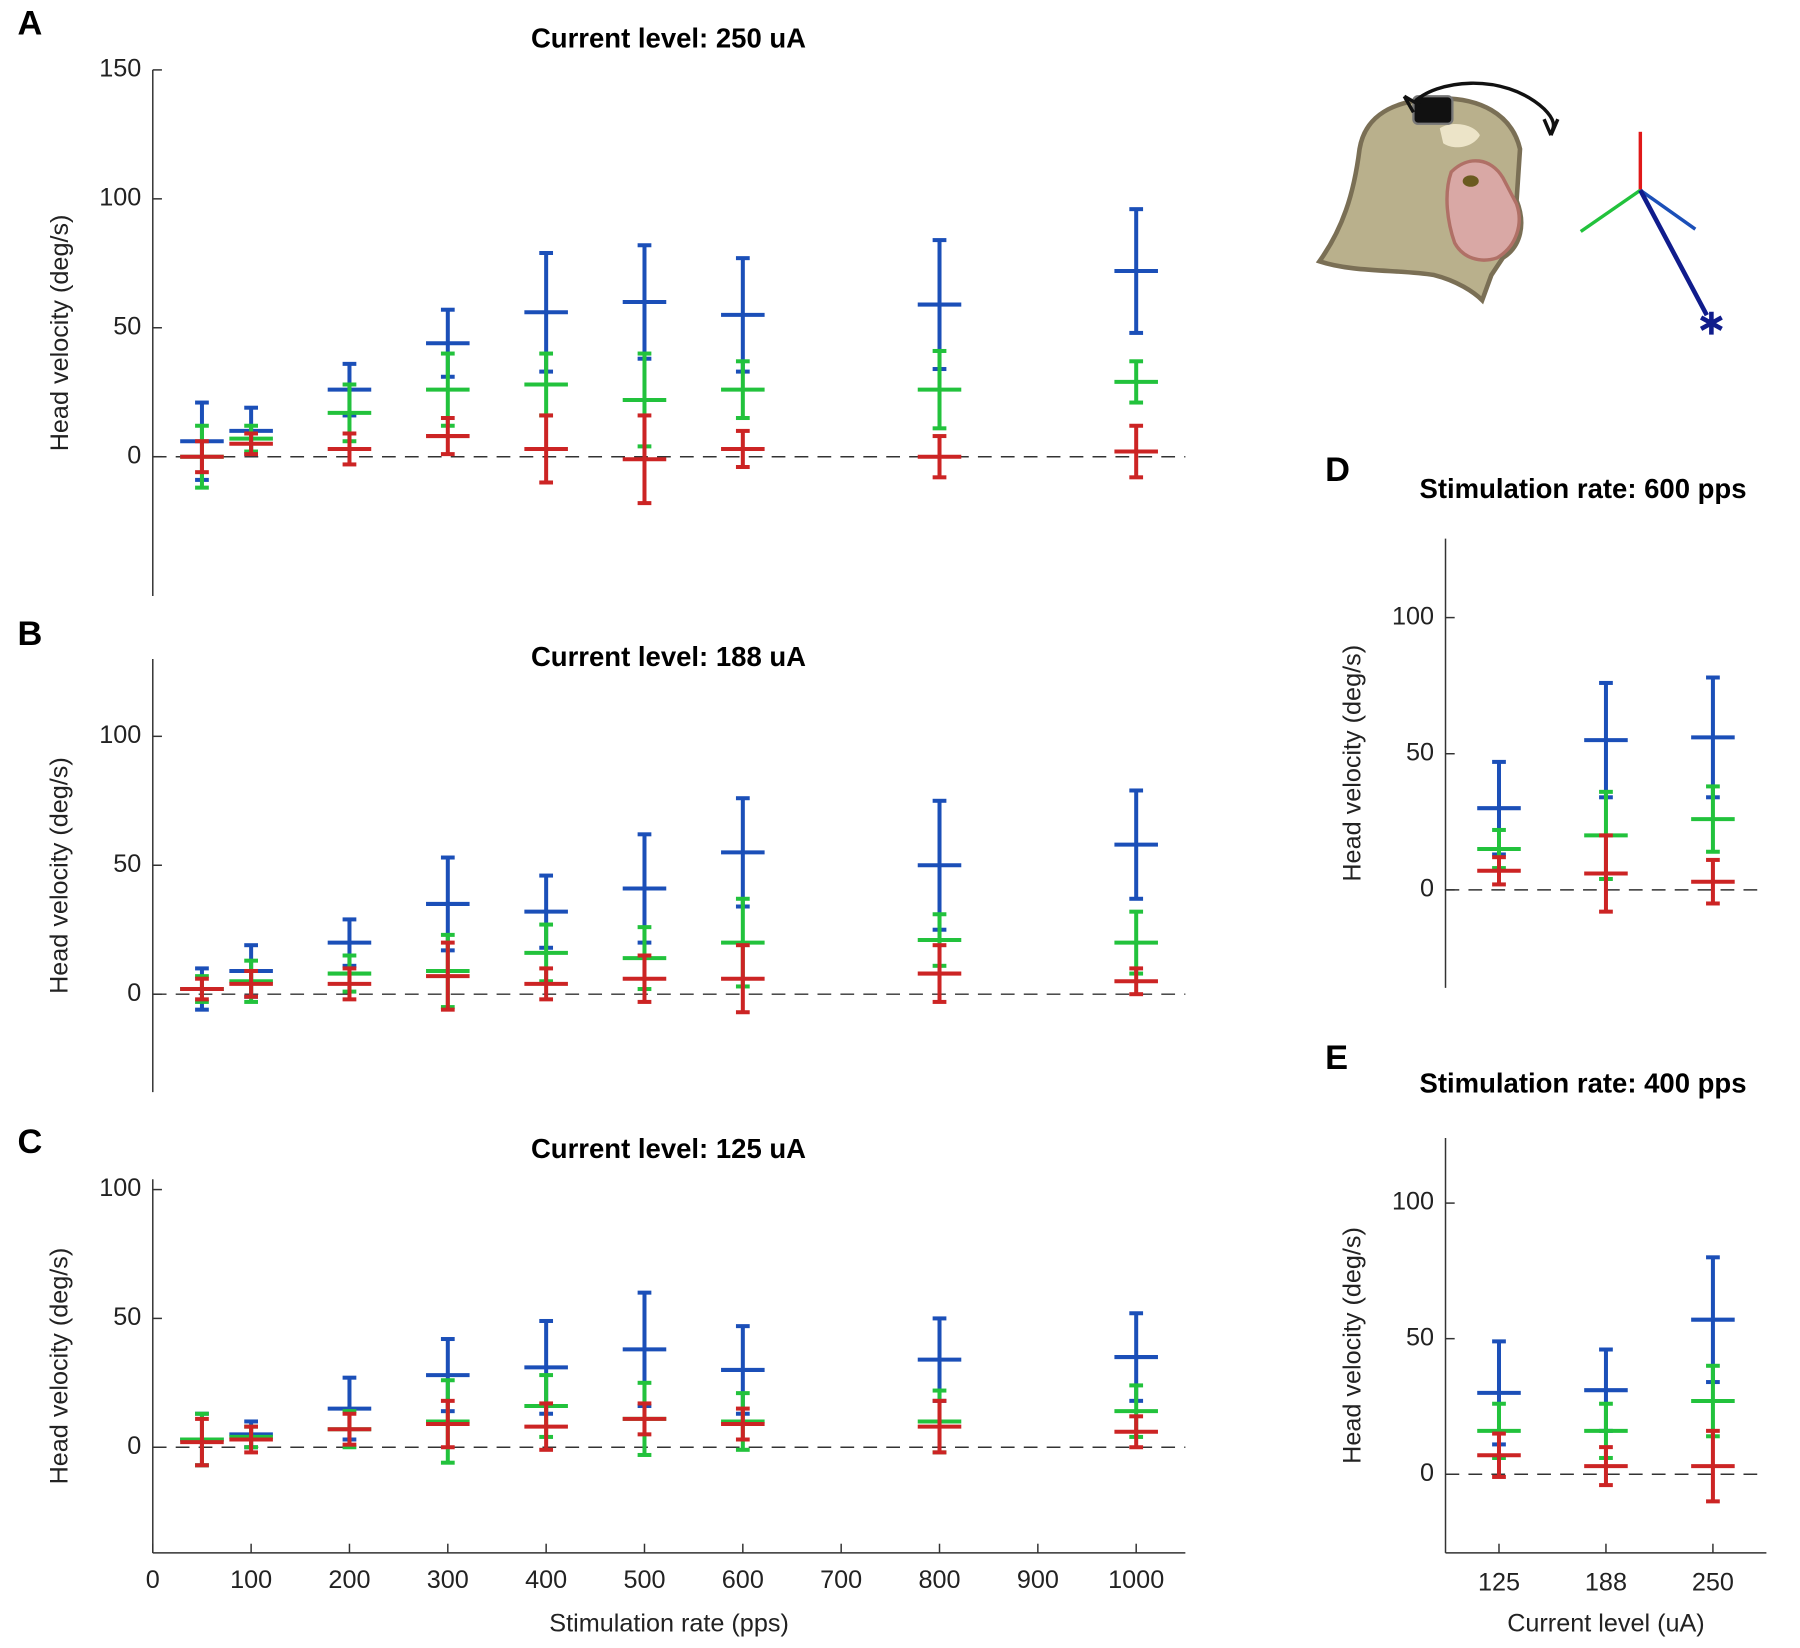  What do you see at coordinates (1459, 135) in the screenshot?
I see `ear` at bounding box center [1459, 135].